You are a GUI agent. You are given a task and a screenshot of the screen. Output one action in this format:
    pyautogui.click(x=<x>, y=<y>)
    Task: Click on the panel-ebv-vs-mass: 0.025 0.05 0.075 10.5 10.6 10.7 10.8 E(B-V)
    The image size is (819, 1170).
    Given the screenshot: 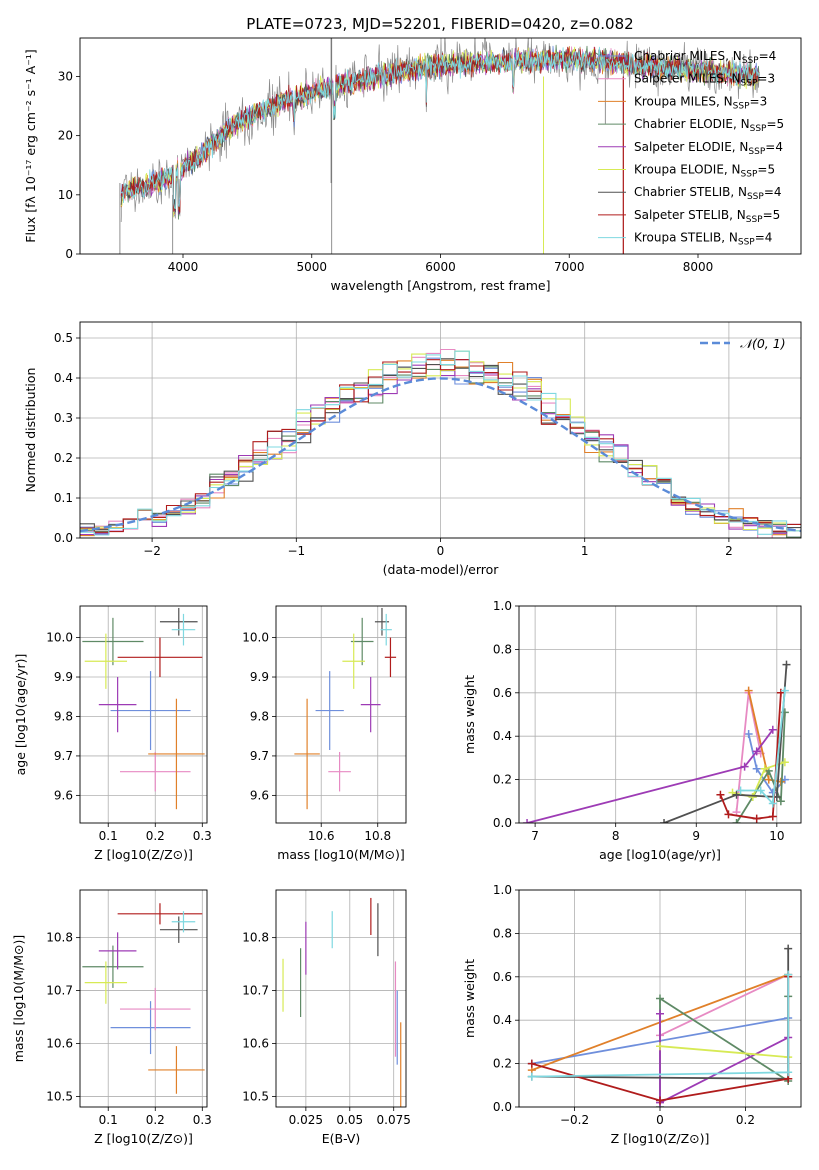 What is the action you would take?
    pyautogui.click(x=326, y=1017)
    